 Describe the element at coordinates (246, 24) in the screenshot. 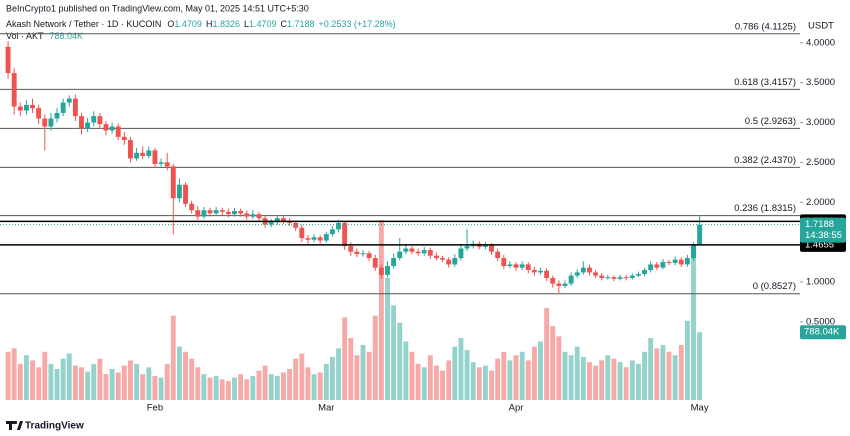

I see `ohlc-letter: L` at that location.